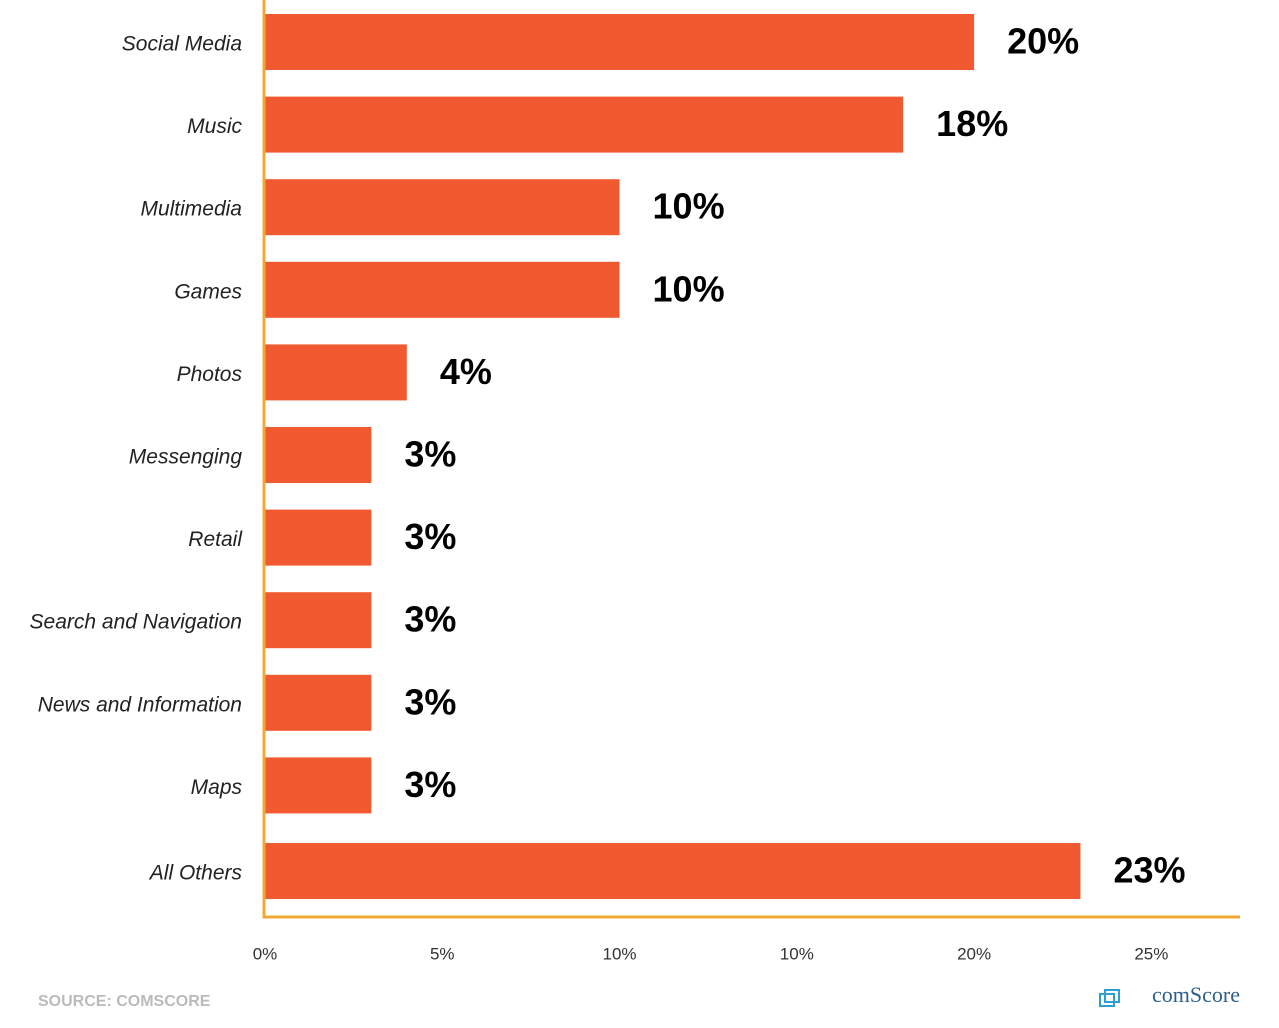  I want to click on source: SOURCE: COMSCORE, so click(124, 1001).